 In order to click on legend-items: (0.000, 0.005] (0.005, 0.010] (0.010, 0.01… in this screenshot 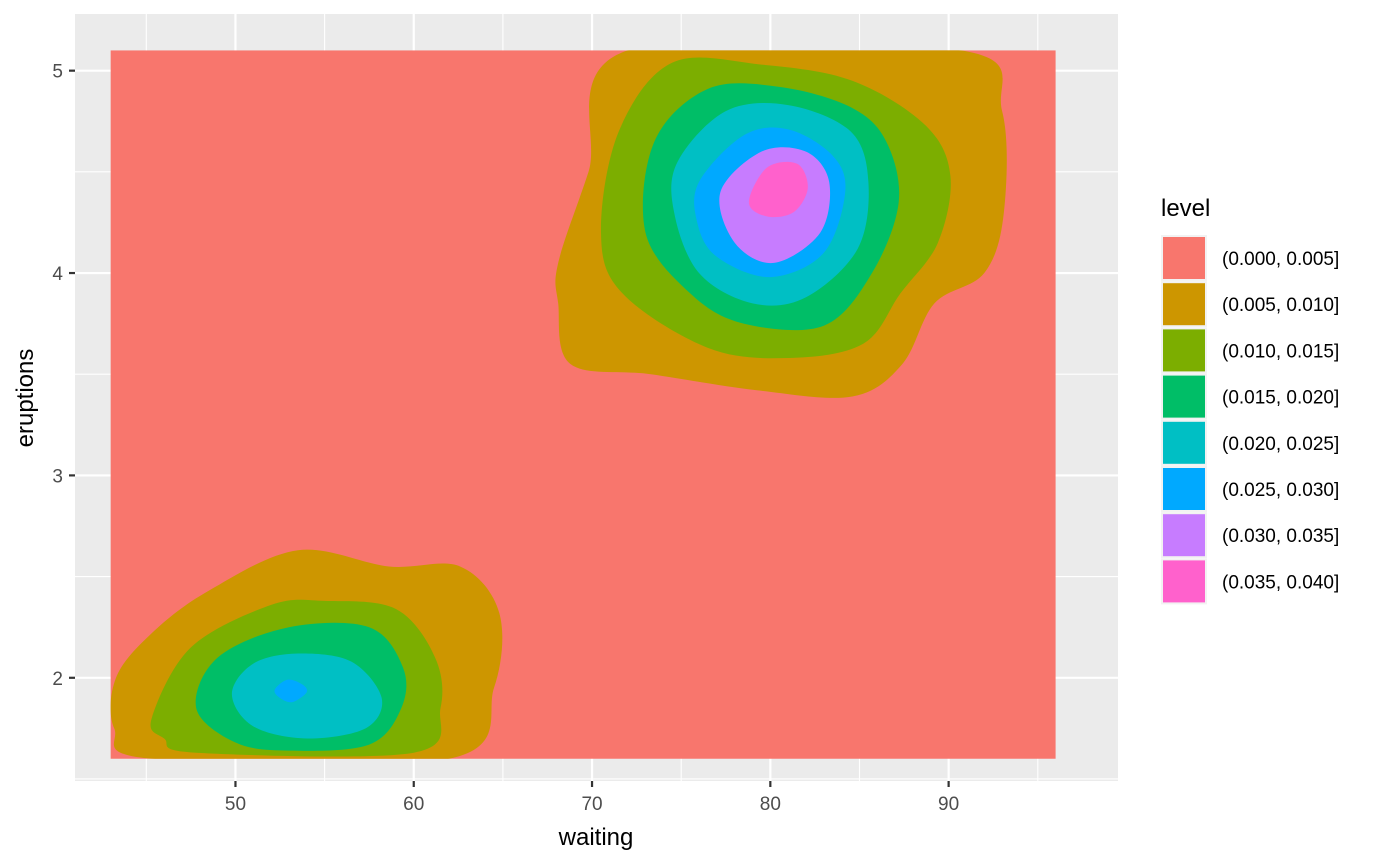, I will do `click(1250, 420)`.